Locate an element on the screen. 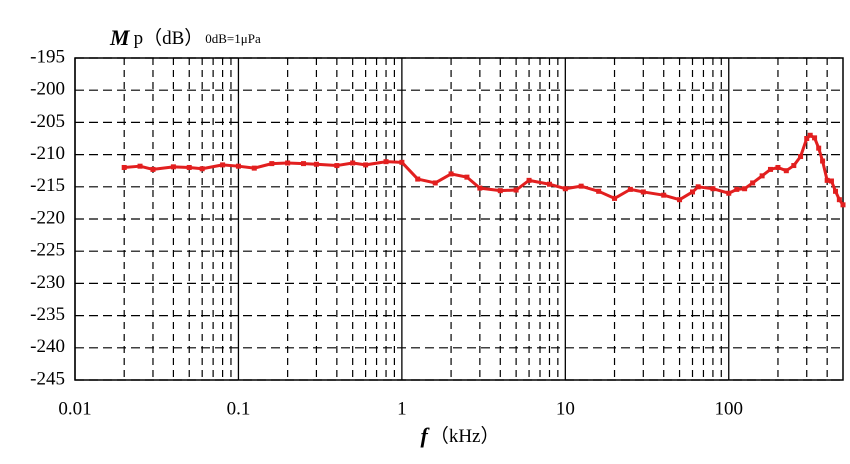  x-unit: （kHz） is located at coordinates (465, 436).